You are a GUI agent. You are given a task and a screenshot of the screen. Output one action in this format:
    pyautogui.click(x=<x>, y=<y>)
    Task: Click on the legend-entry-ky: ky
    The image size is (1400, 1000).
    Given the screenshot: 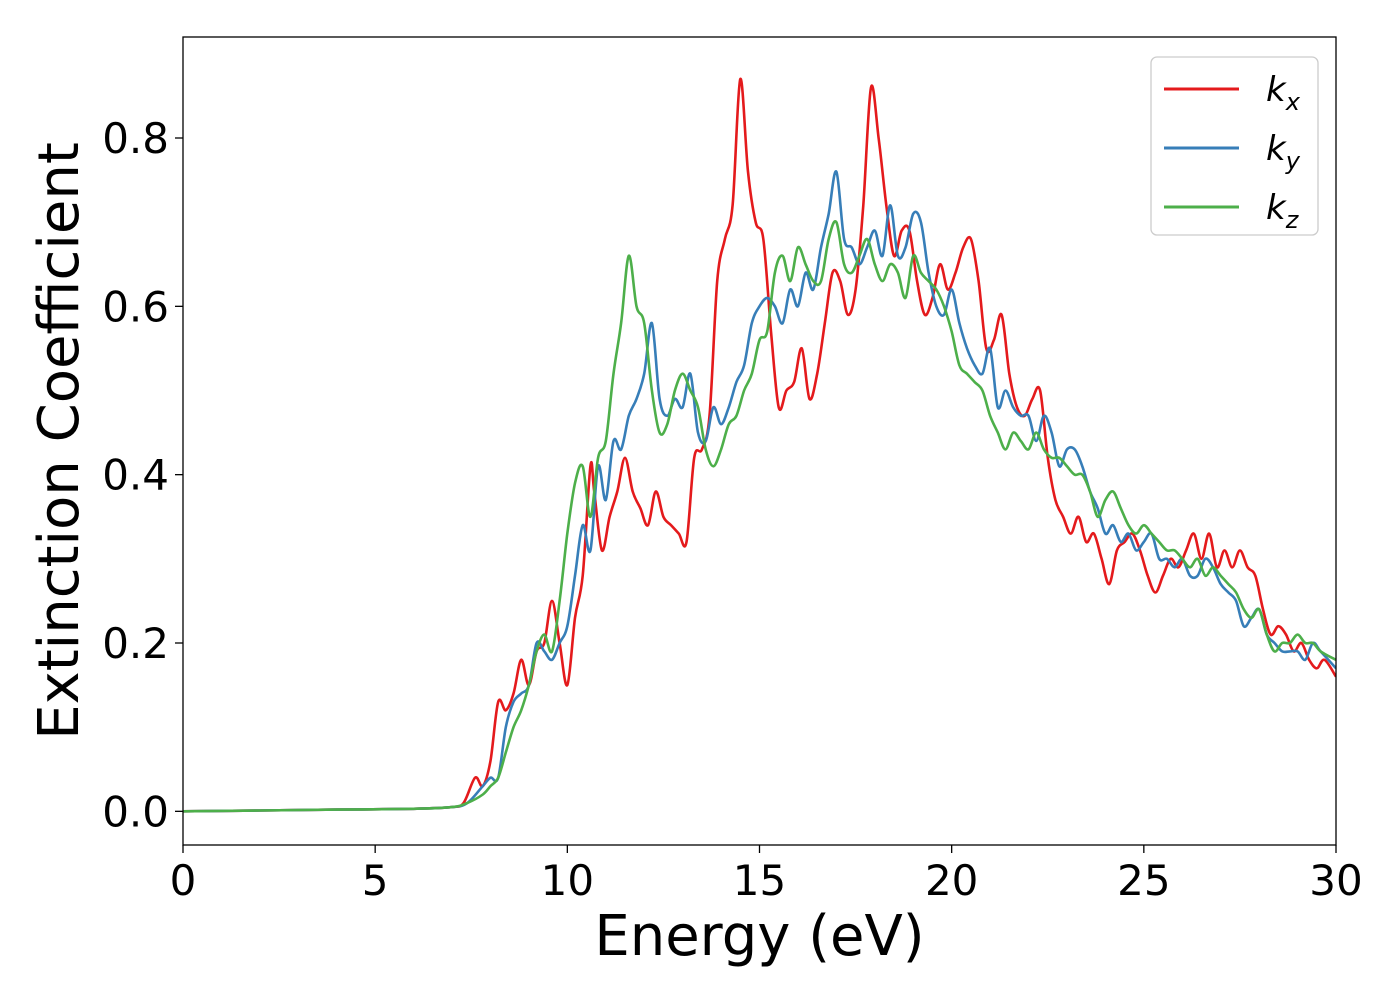 What is the action you would take?
    pyautogui.click(x=1232, y=152)
    